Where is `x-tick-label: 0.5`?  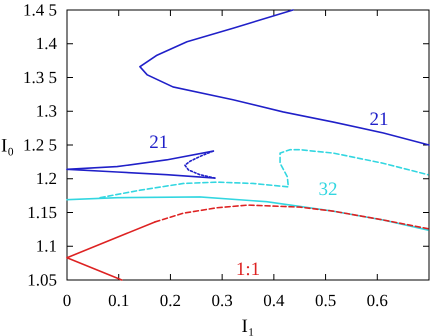 x-tick-label: 0.5 is located at coordinates (325, 300).